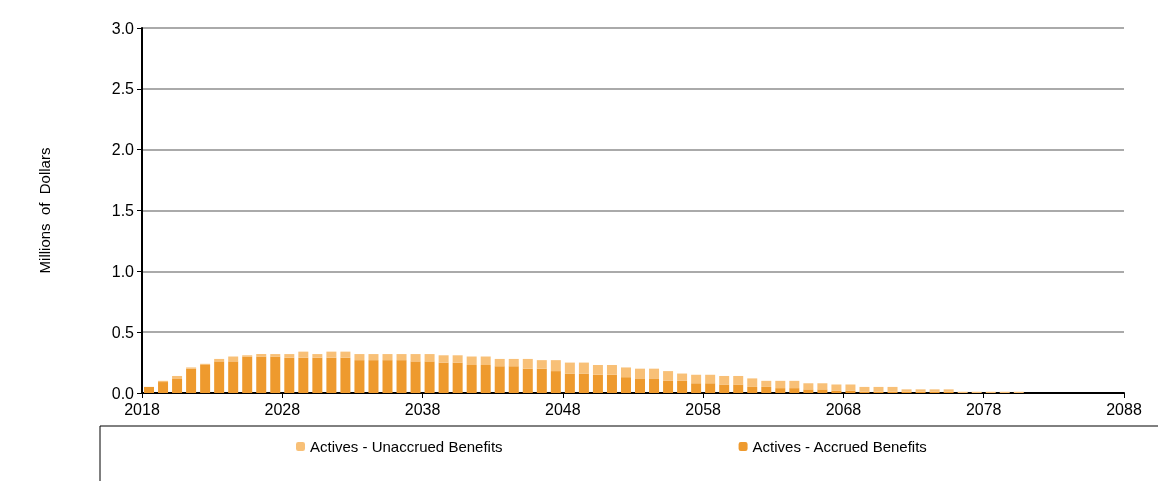 The height and width of the screenshot is (489, 1166). Describe the element at coordinates (839, 446) in the screenshot. I see `legend-label: Actives - Accrued Benefits` at that location.